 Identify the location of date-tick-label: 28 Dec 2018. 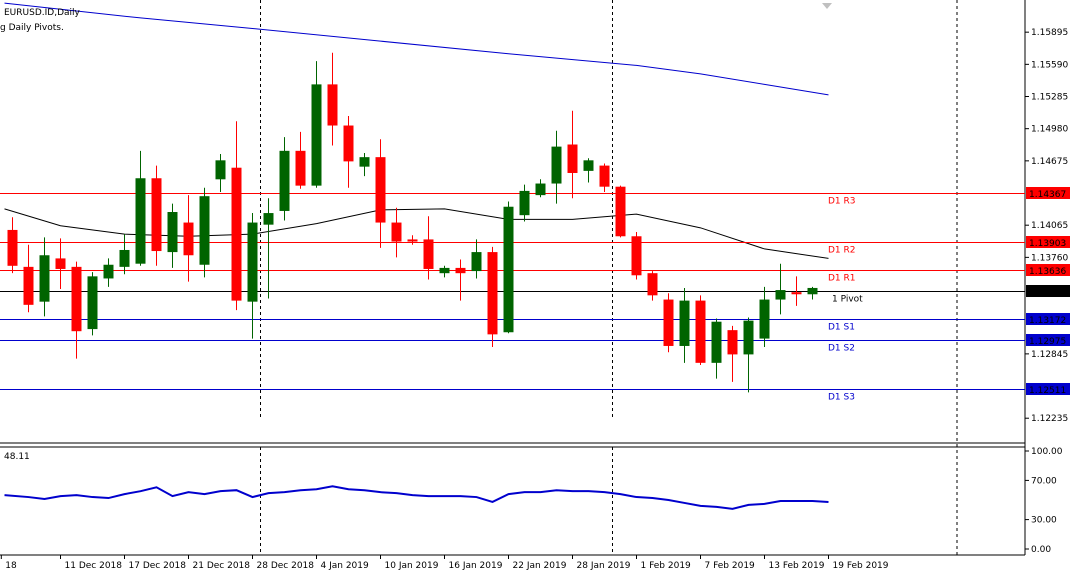
(286, 566).